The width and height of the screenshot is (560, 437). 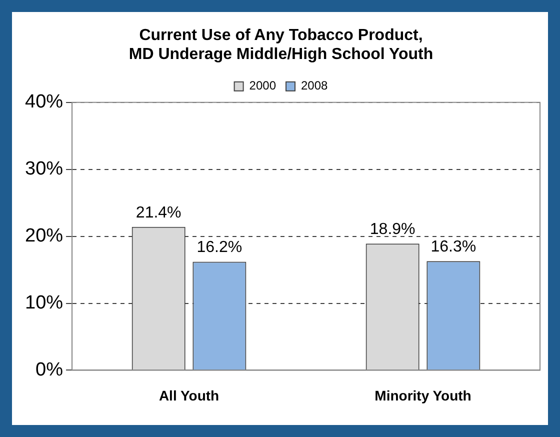 I want to click on y-tick-label: 10%, so click(x=44, y=303).